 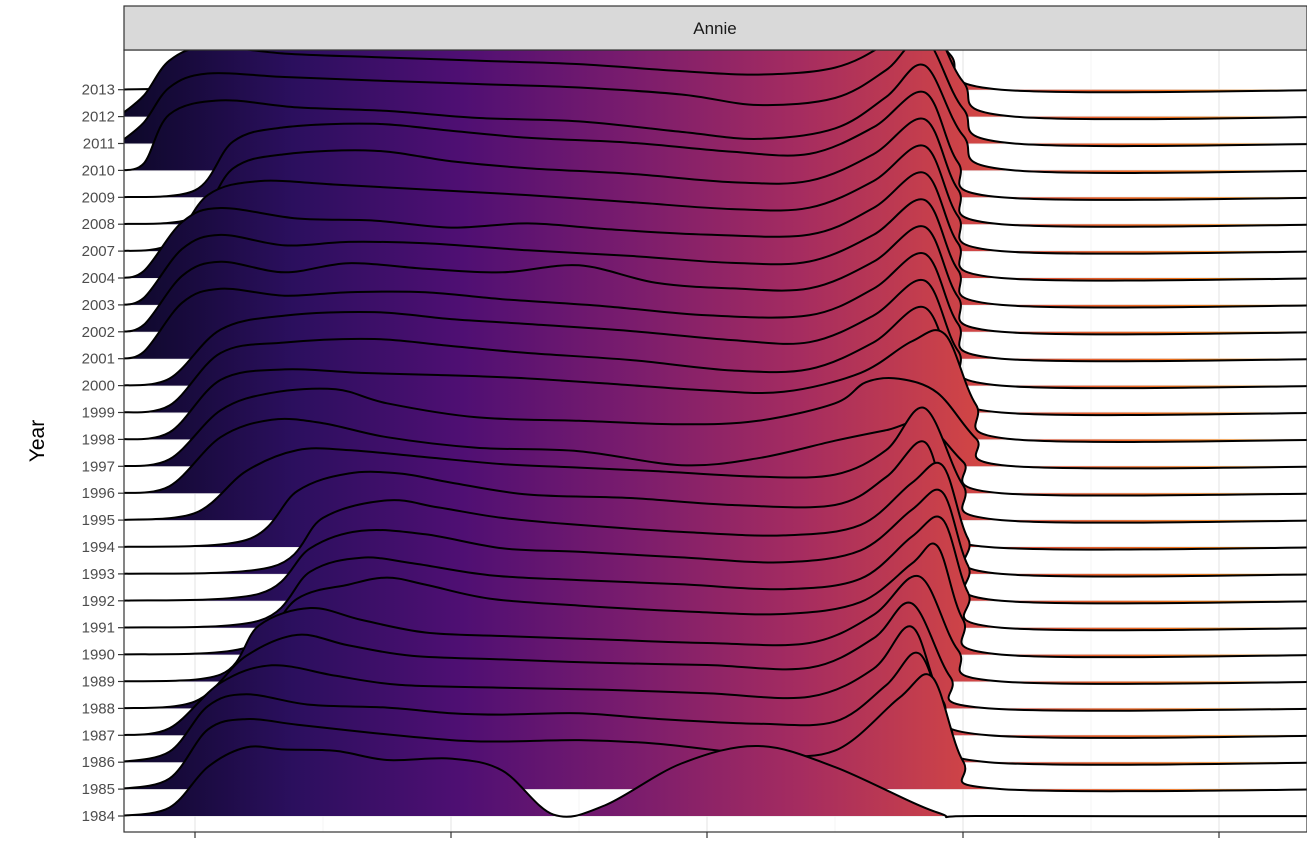 What do you see at coordinates (98, 708) in the screenshot?
I see `y-tick-label: 1988` at bounding box center [98, 708].